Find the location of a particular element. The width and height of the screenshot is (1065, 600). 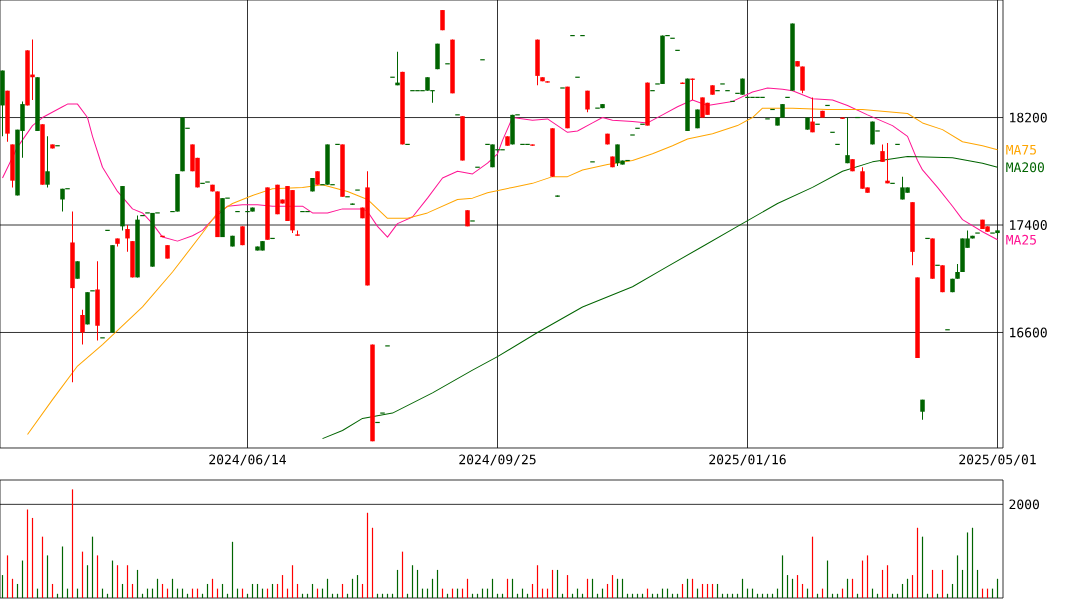

x-tick-label: 2024/06/14 is located at coordinates (247, 460).